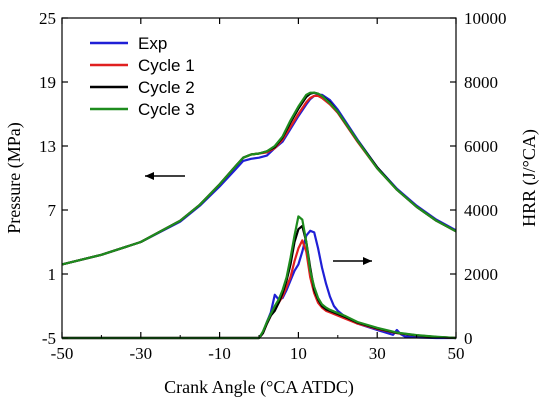 The height and width of the screenshot is (408, 550). I want to click on left-y-tick-label: 25, so click(47, 18).